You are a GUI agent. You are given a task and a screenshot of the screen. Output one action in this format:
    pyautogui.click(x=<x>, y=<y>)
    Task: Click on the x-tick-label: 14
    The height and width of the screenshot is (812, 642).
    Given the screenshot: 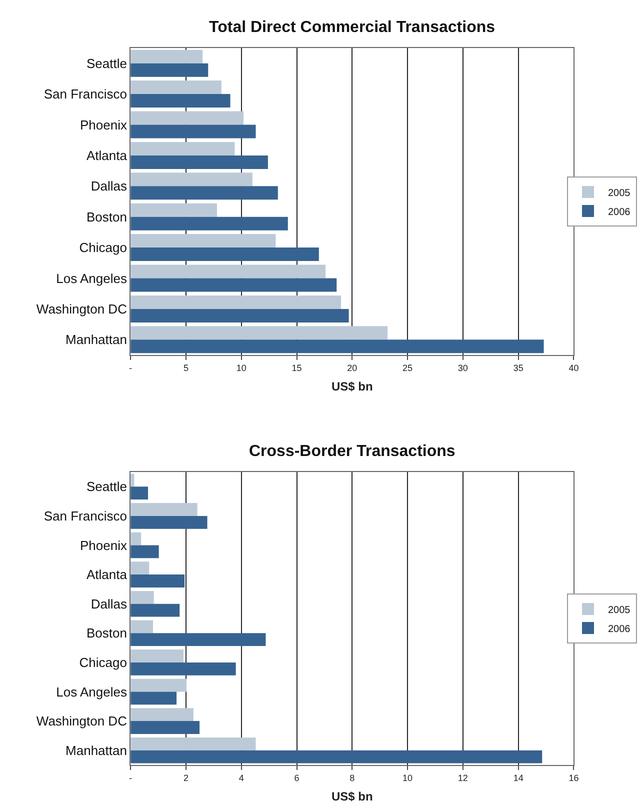 What is the action you would take?
    pyautogui.click(x=518, y=777)
    